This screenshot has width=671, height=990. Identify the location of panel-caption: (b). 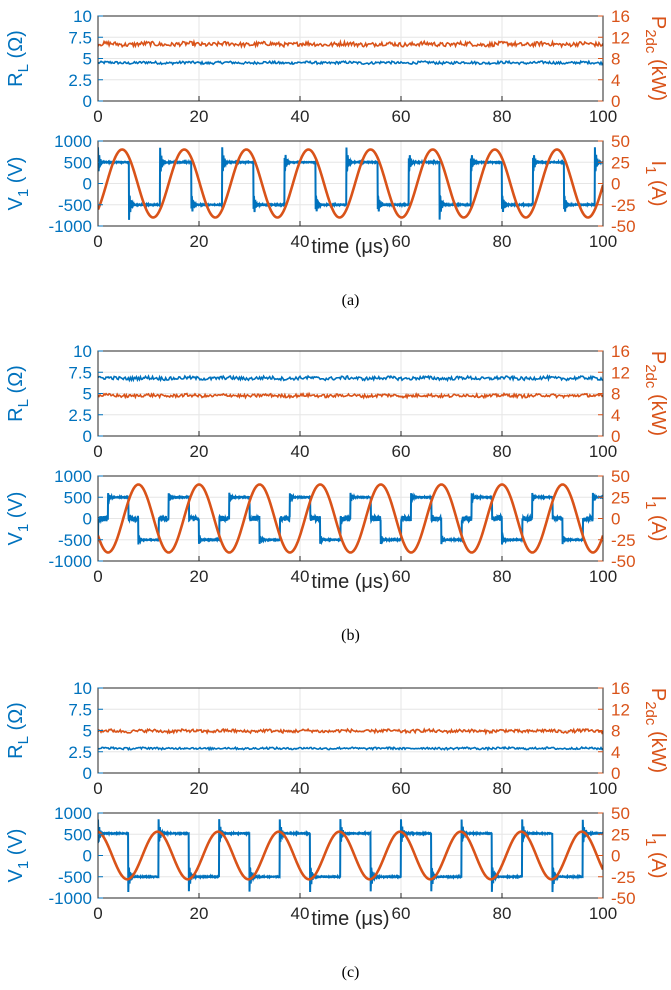
(350, 635).